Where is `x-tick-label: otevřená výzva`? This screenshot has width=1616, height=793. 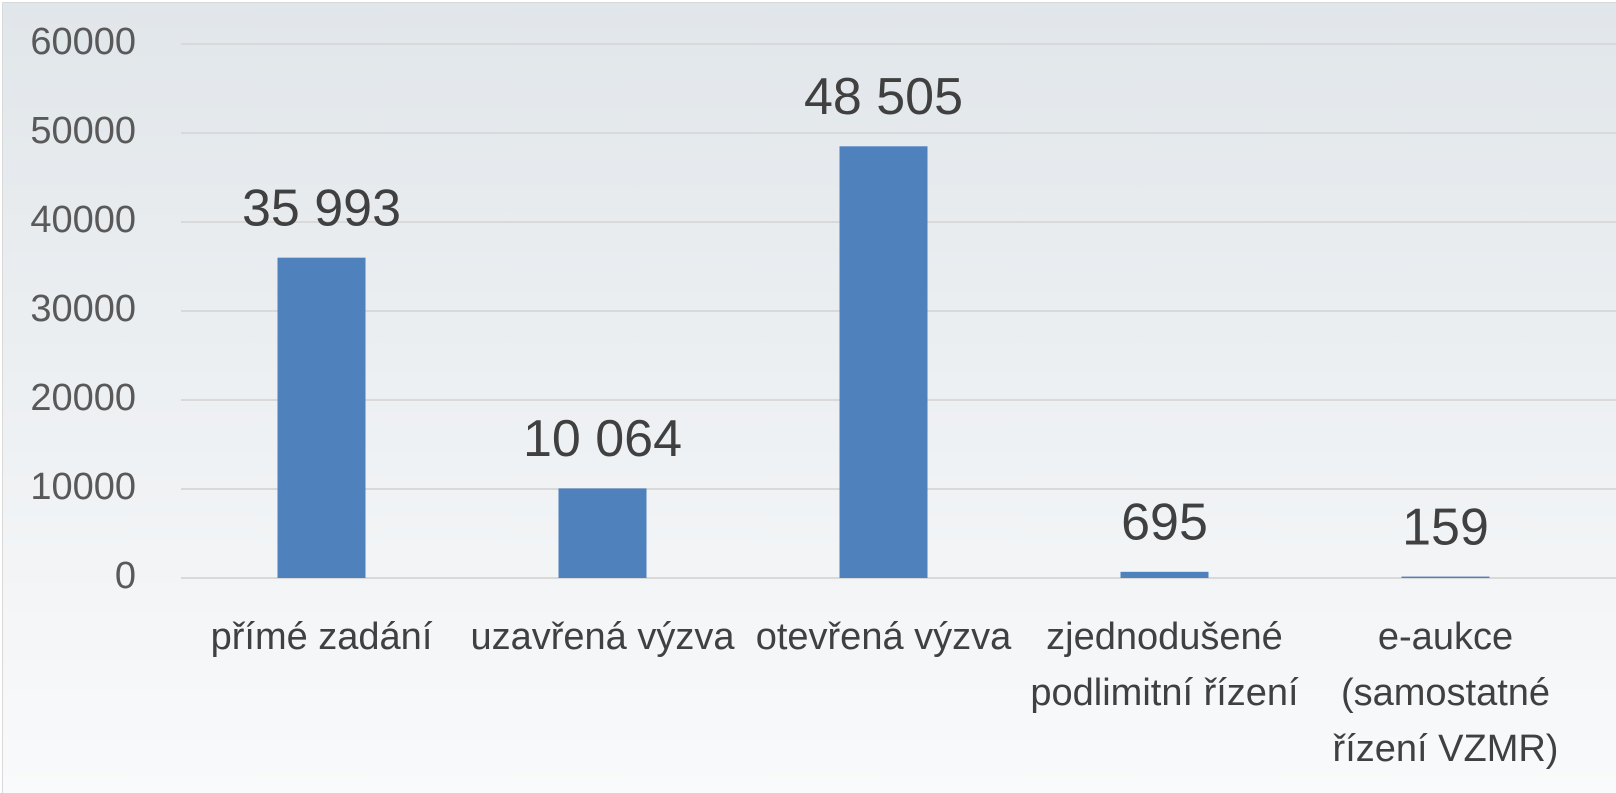
x-tick-label: otevřená výzva is located at coordinates (883, 637).